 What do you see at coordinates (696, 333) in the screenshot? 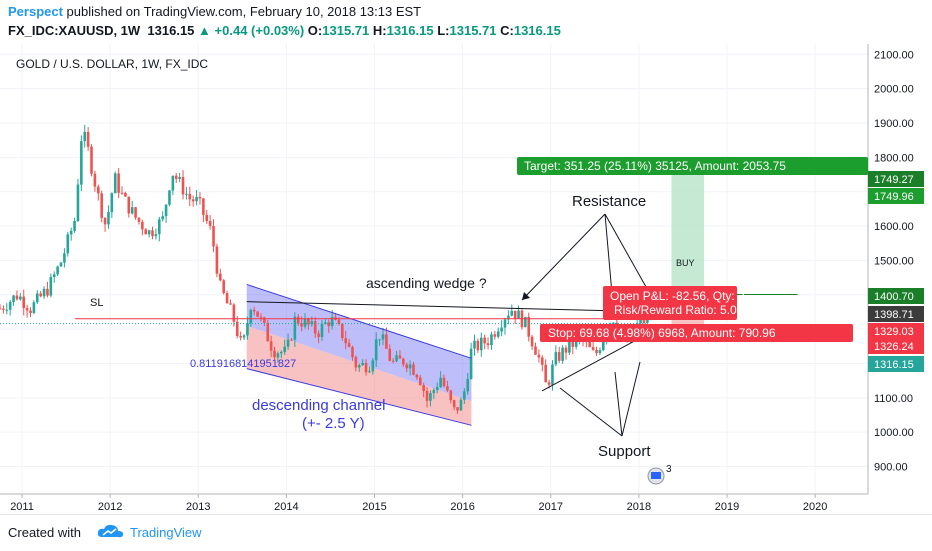
I see `stop-box` at bounding box center [696, 333].